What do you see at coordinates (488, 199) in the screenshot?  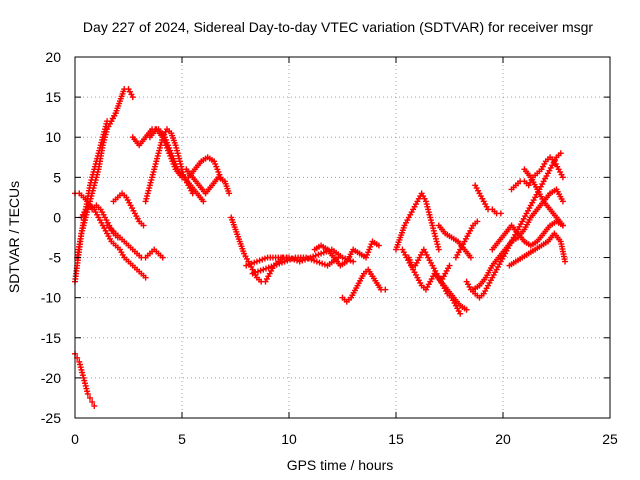 I see `series-arc-y` at bounding box center [488, 199].